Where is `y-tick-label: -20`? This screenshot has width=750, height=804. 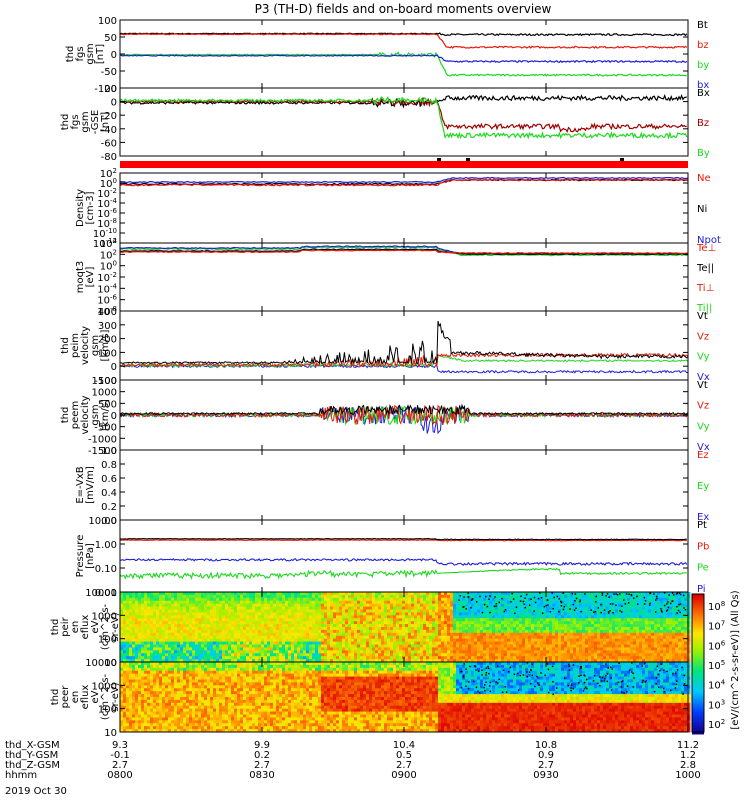
y-tick-label: -20 is located at coordinates (109, 116).